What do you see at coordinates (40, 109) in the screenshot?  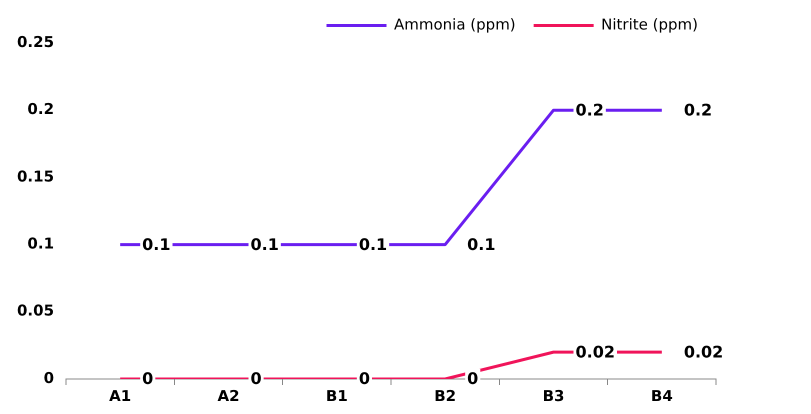 I see `y-tick-label: 0.2` at bounding box center [40, 109].